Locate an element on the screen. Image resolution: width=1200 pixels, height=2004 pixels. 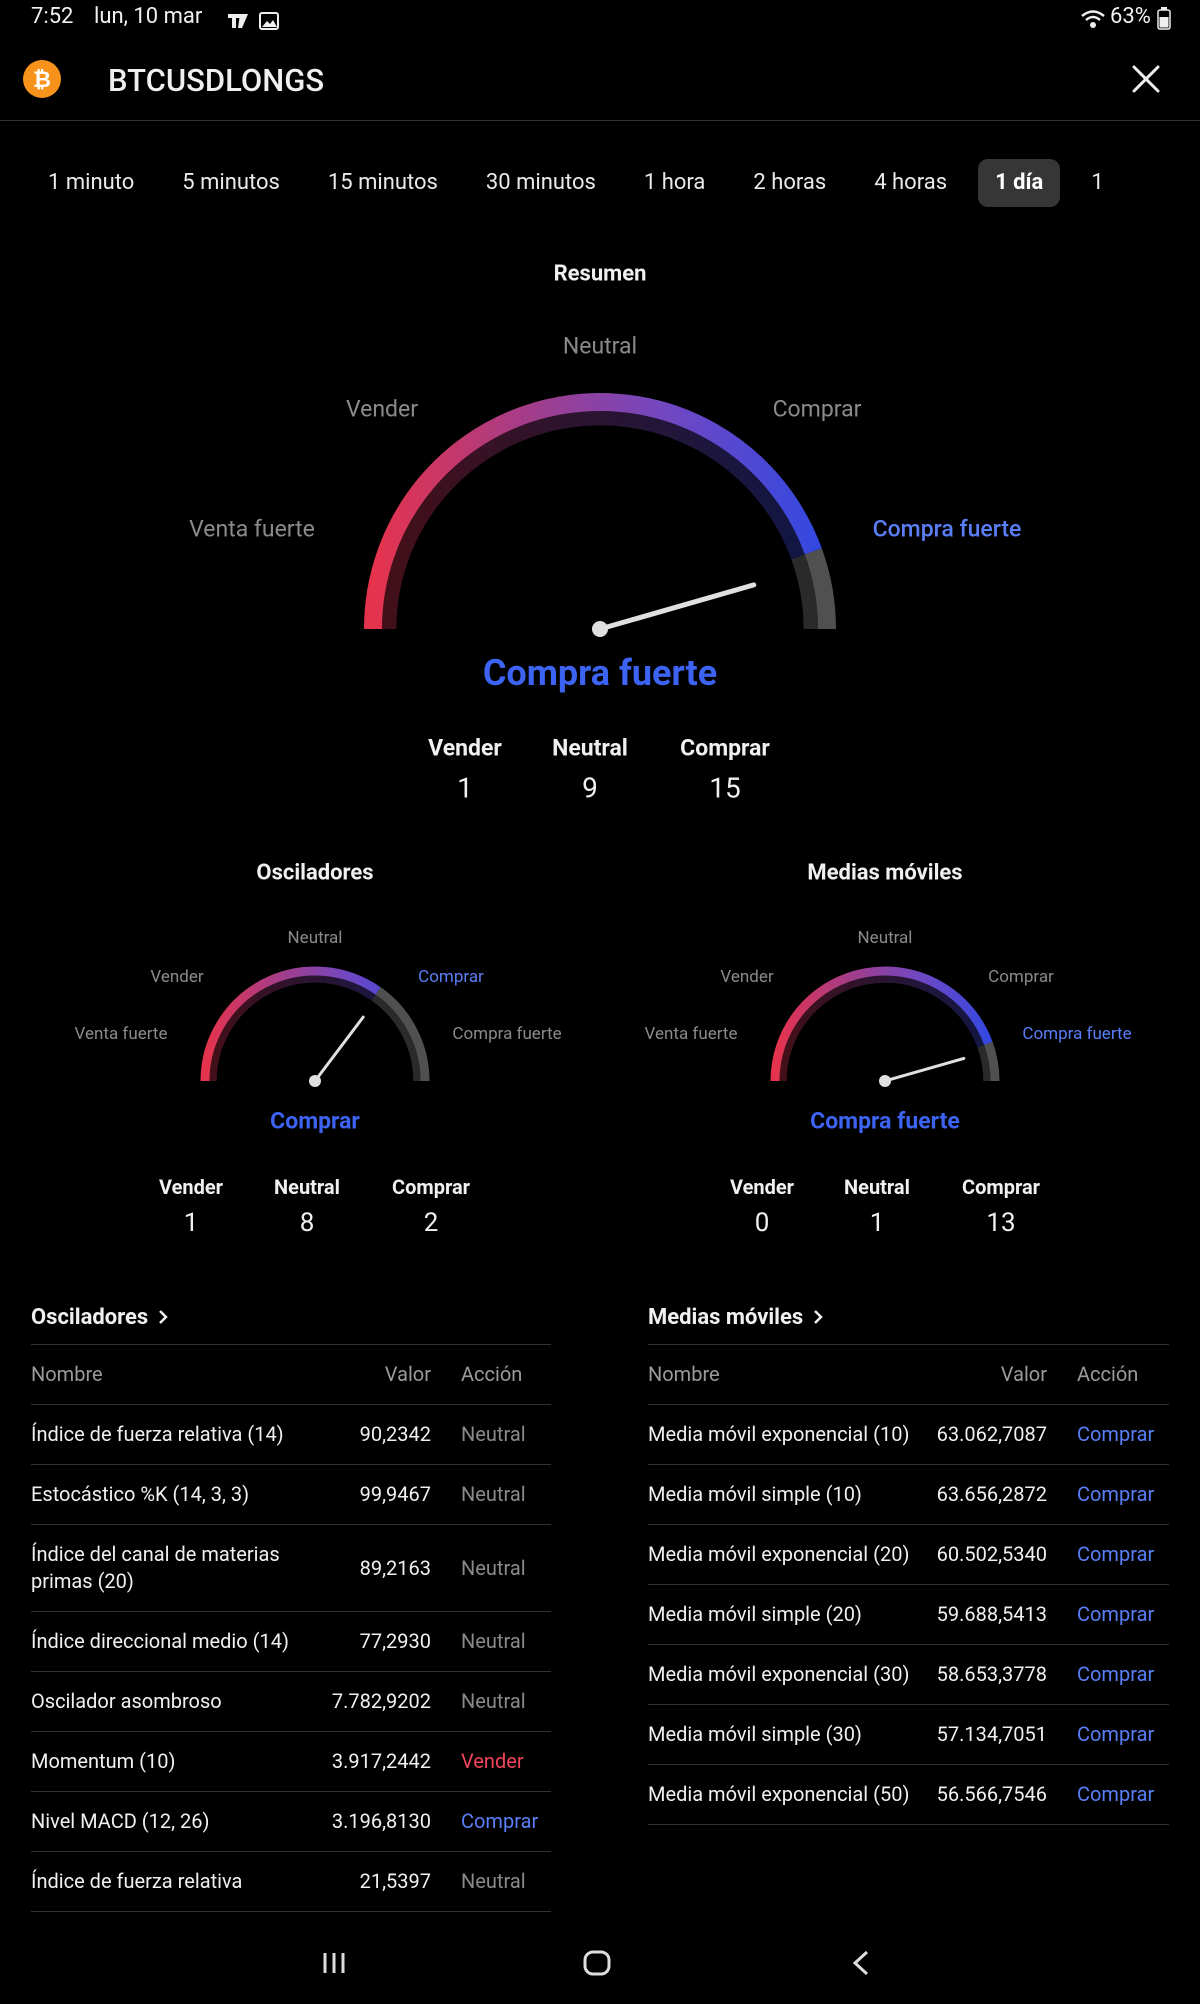
interval-tab: 1 minuto is located at coordinates (91, 182).